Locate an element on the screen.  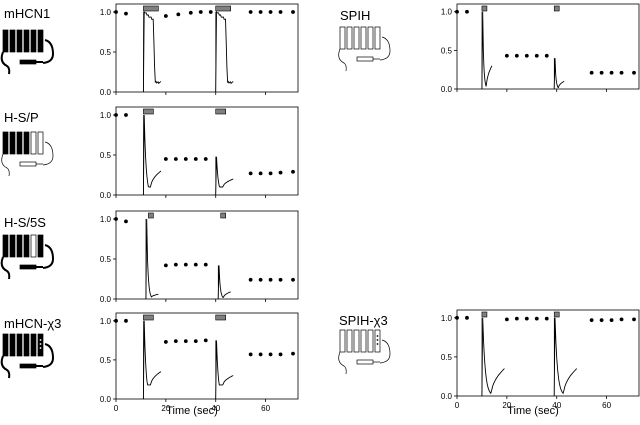
plot-spih-chi3: 0.0 0.5 1.0 0 20 40 60 is located at coordinates (540, 359).